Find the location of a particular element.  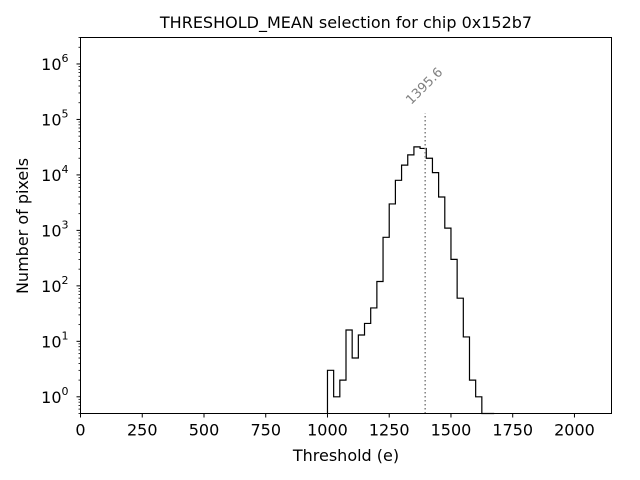

y-tick-label: 10⁴ is located at coordinates (54, 174).